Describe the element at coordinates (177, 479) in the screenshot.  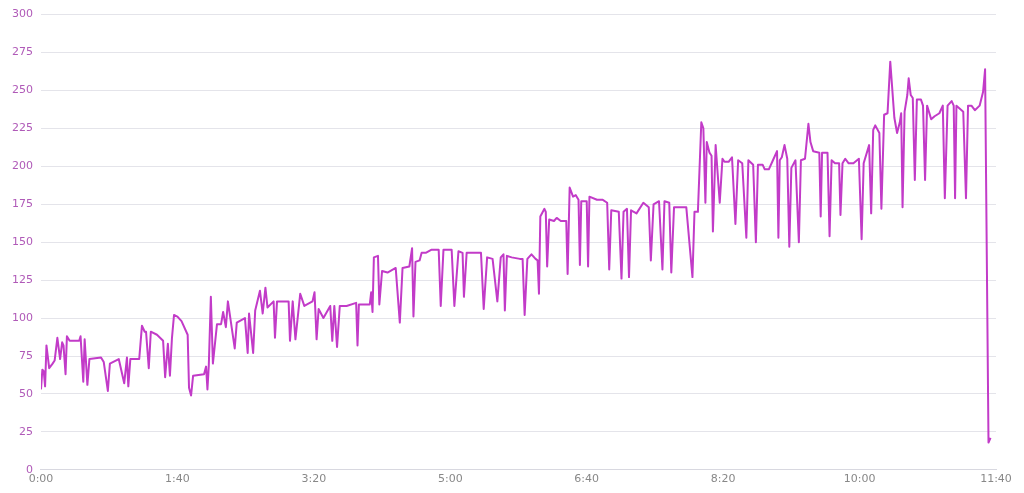
I see `x-tick-label: 1:40` at that location.